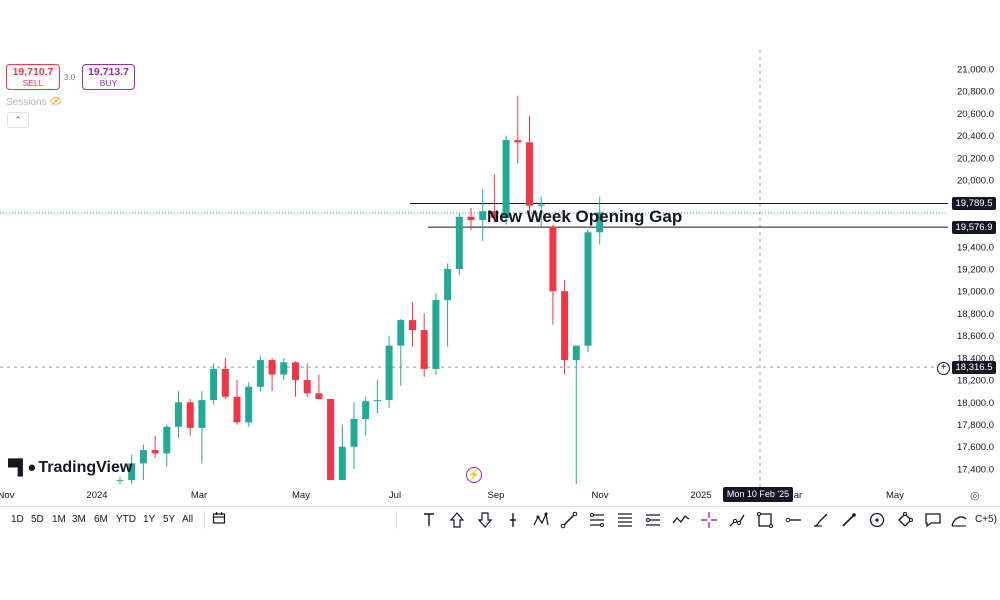 Image resolution: width=1000 pixels, height=600 pixels. I want to click on fib-retracement-tool-icon, so click(625, 520).